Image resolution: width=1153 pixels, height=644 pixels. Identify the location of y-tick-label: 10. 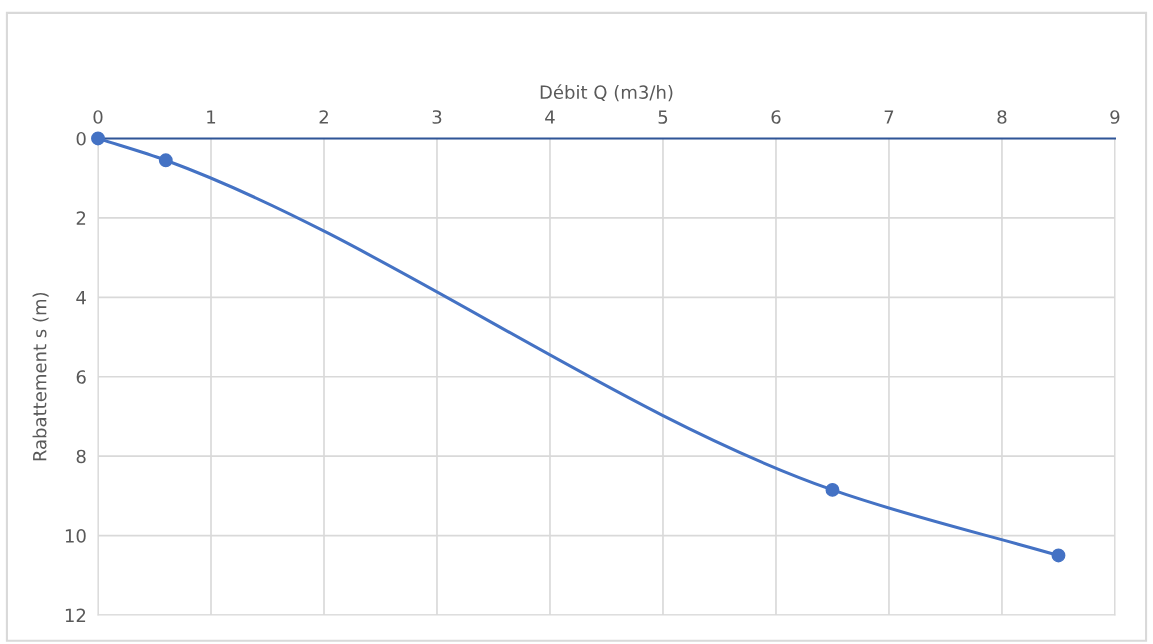
(75, 536).